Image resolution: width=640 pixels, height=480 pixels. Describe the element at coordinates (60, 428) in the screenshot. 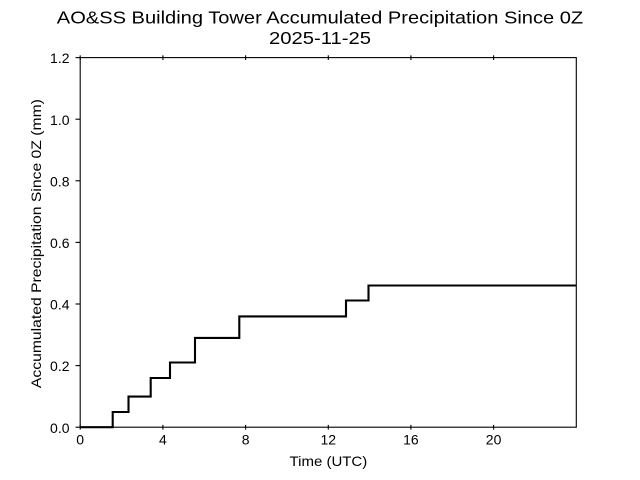

I see `svg-text: 0.0` at that location.